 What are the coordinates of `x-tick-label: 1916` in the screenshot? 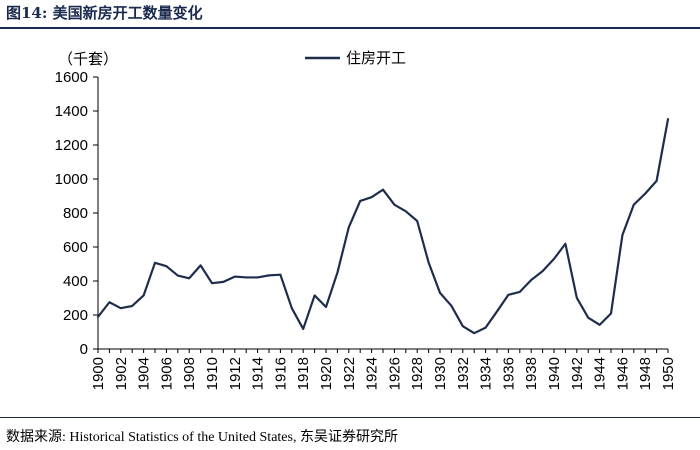 It's located at (280, 373).